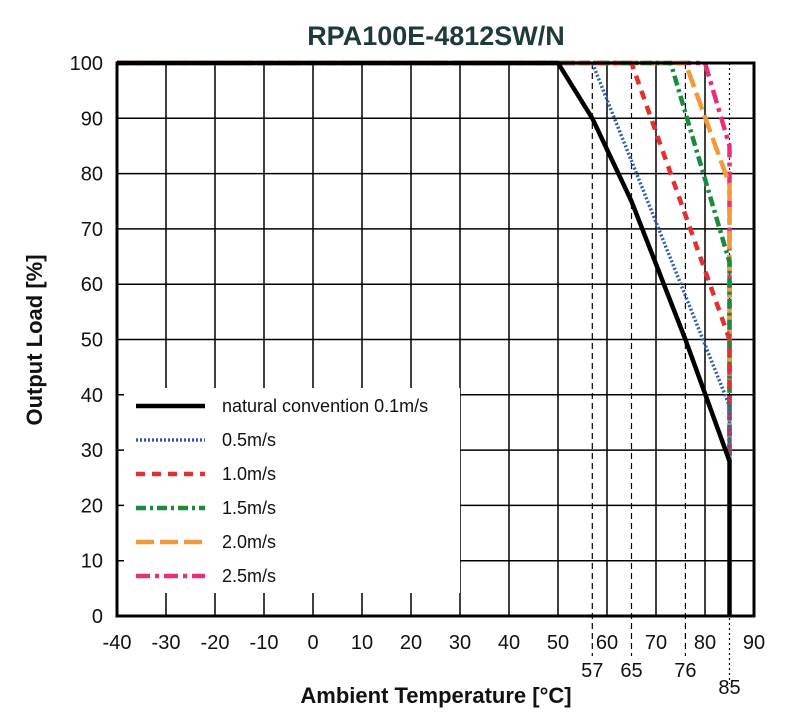 Image resolution: width=800 pixels, height=713 pixels. I want to click on x-tick-label: 80, so click(705, 643).